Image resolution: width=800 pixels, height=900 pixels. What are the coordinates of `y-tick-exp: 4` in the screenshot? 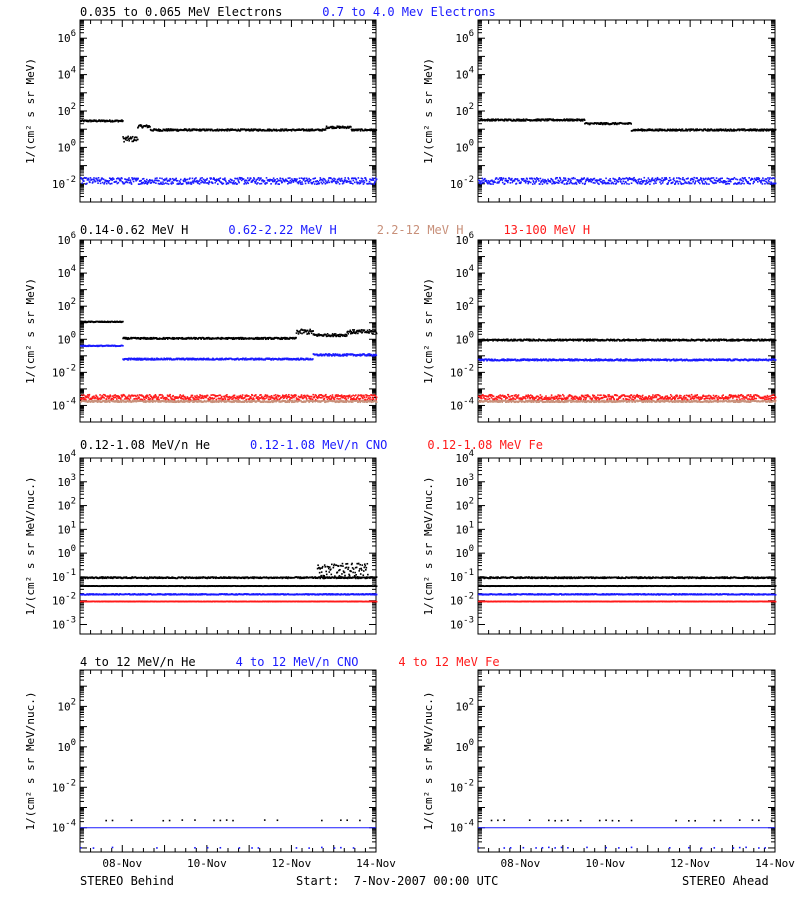 It's located at (471, 71).